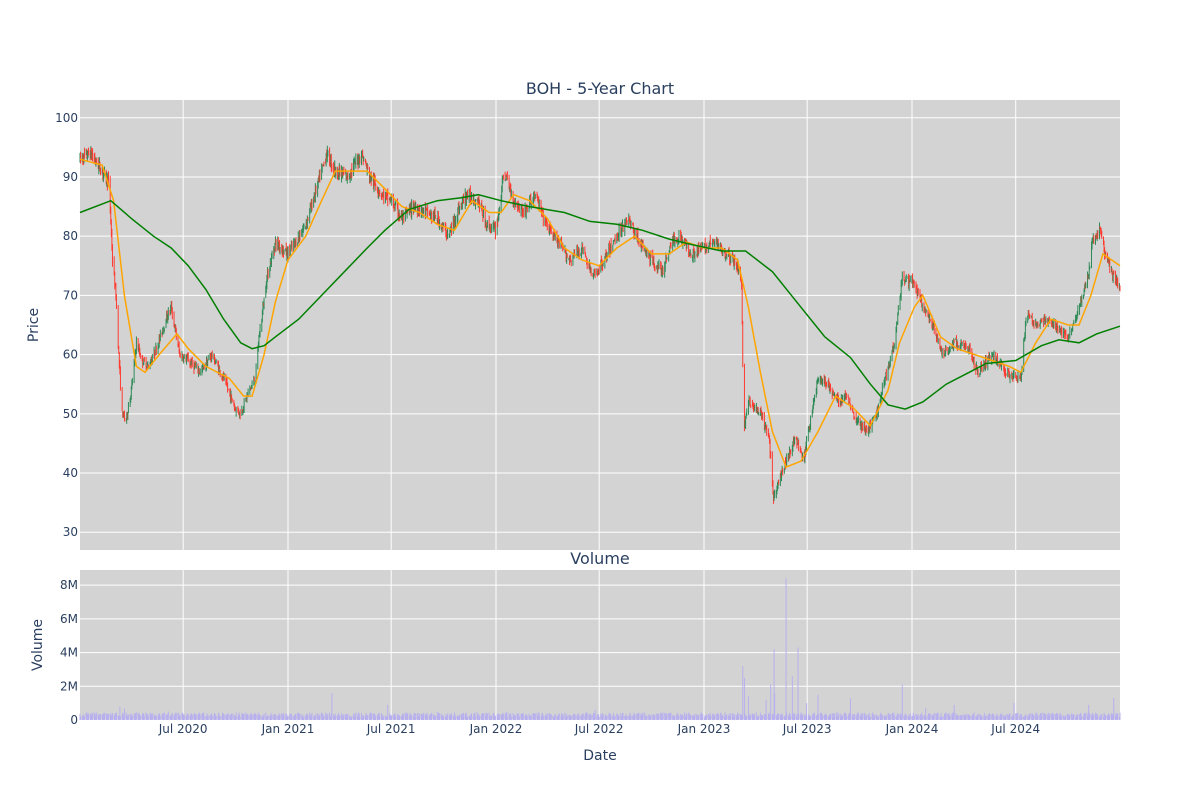  I want to click on x-axis-label: Date, so click(599, 756).